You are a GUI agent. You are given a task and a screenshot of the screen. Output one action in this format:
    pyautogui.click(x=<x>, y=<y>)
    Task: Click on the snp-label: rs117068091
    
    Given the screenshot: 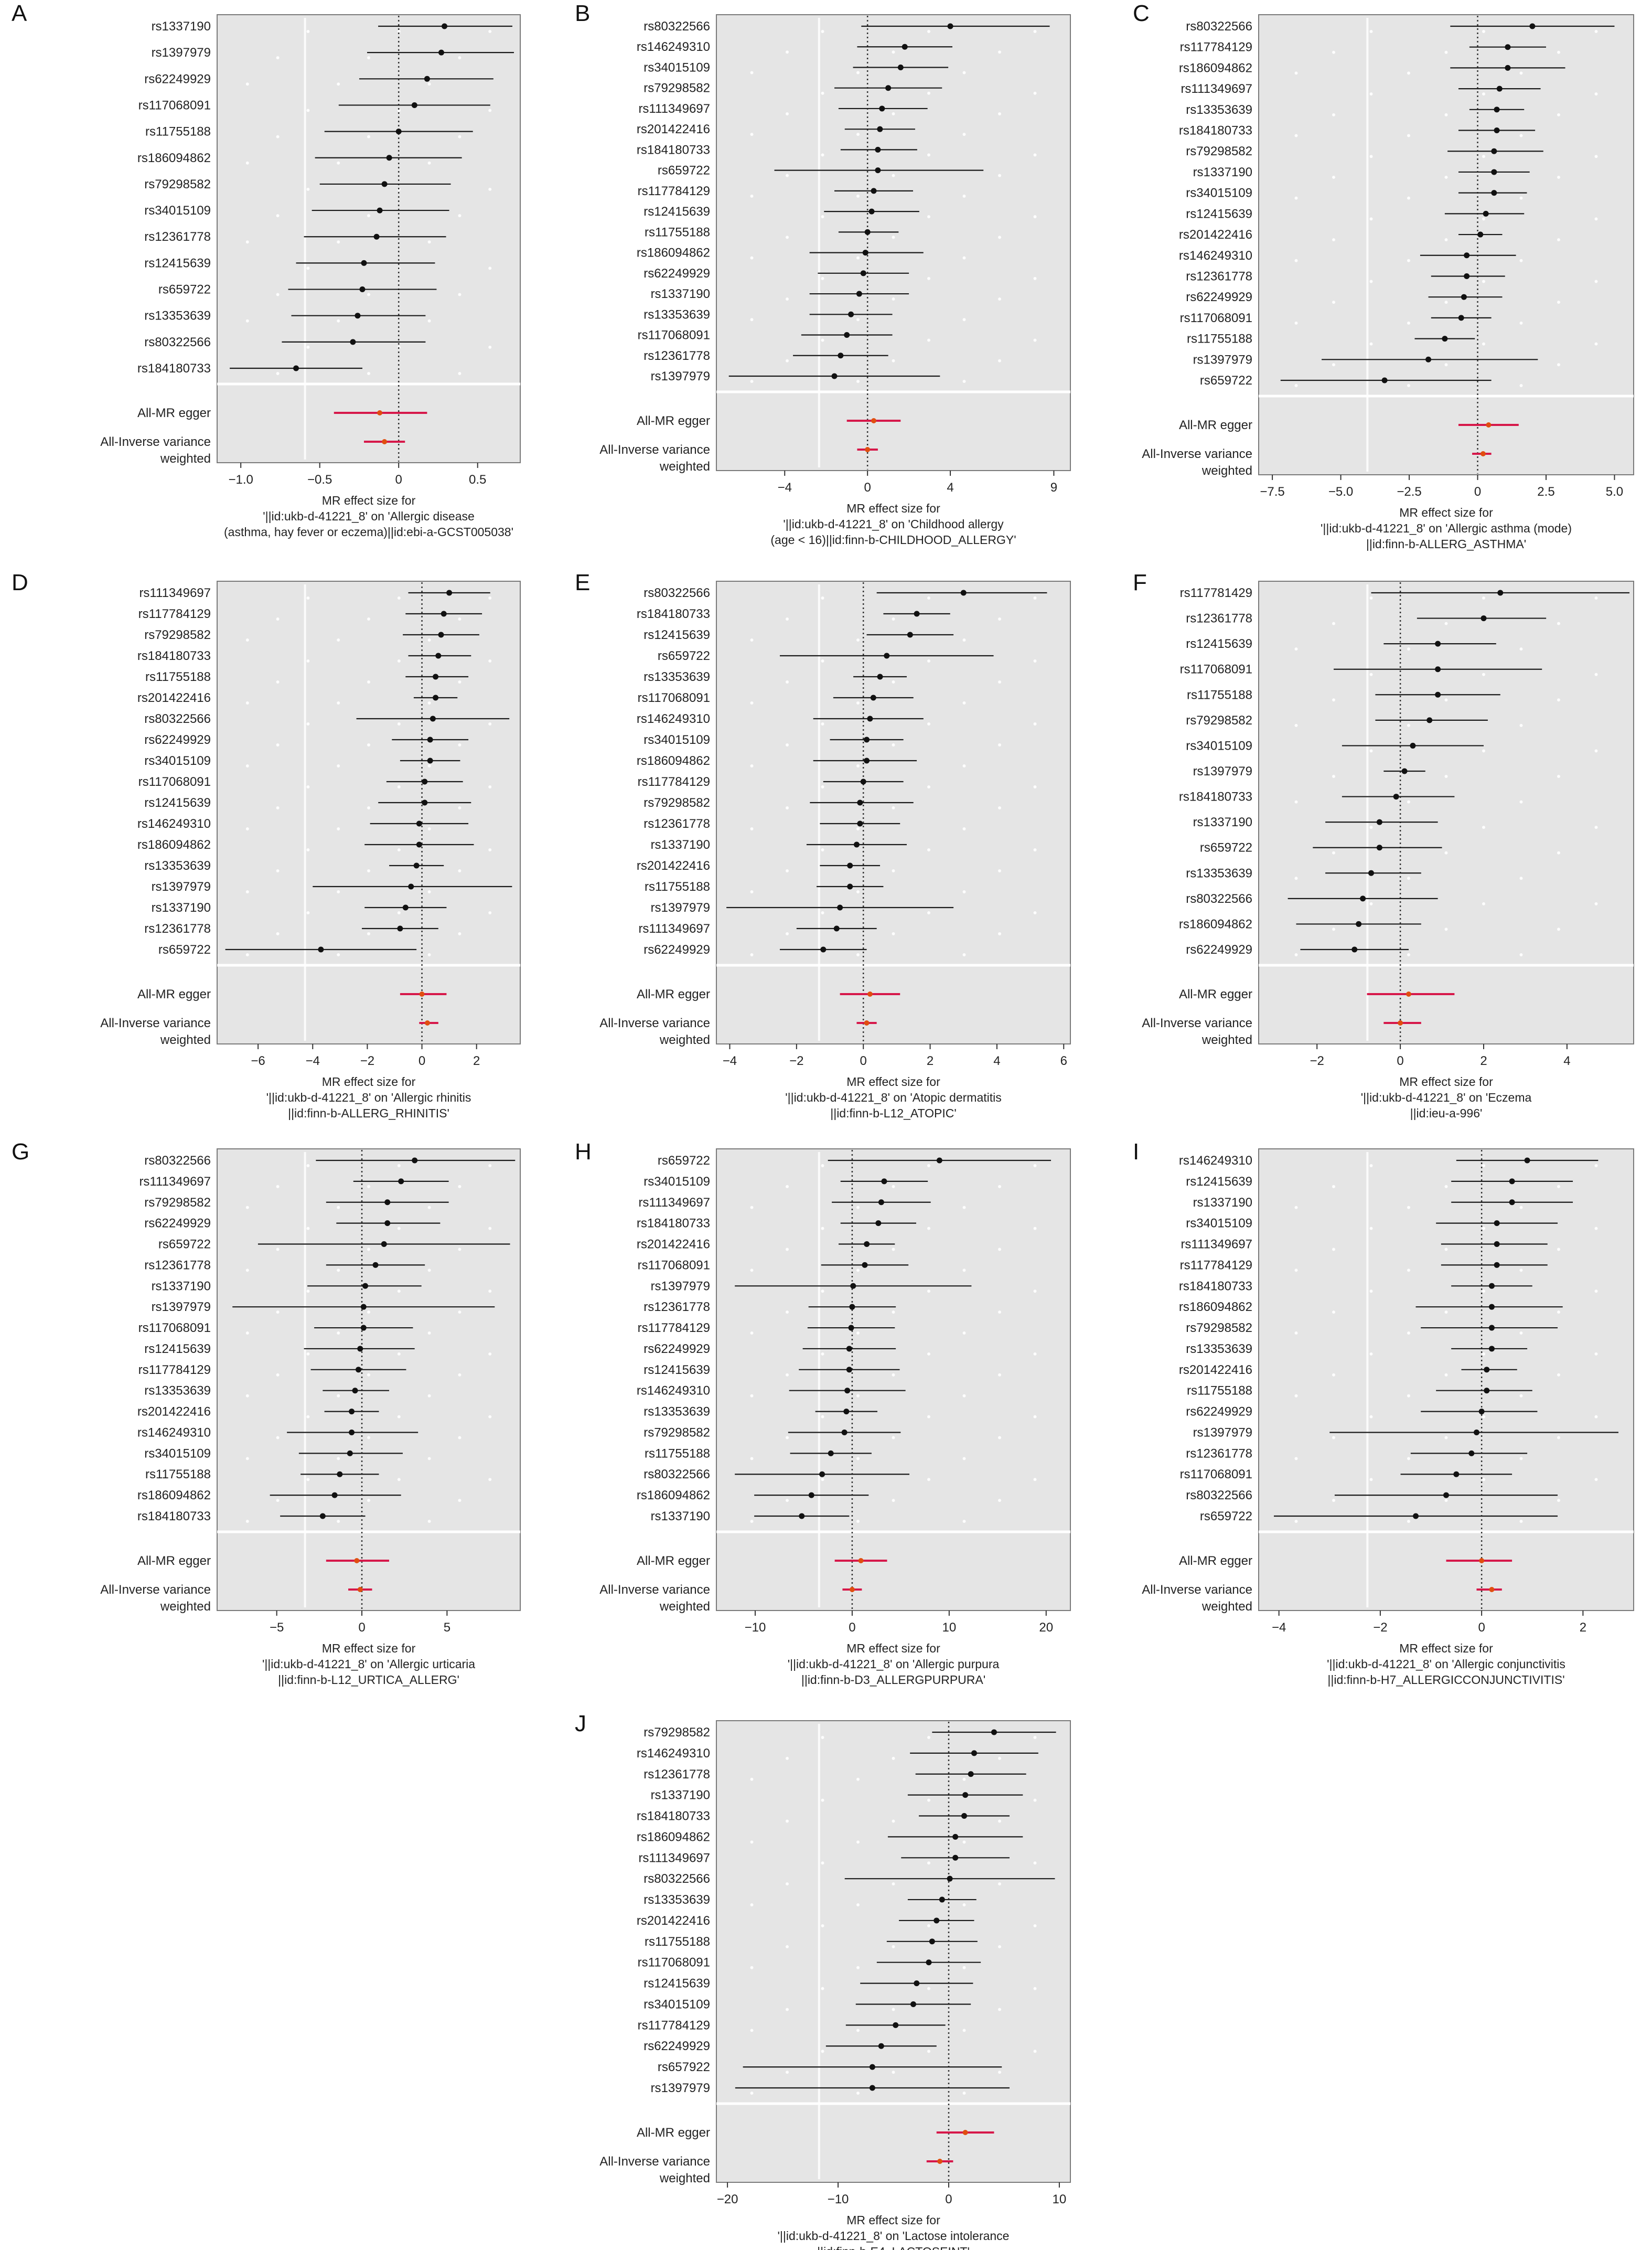 What is the action you would take?
    pyautogui.click(x=1216, y=670)
    